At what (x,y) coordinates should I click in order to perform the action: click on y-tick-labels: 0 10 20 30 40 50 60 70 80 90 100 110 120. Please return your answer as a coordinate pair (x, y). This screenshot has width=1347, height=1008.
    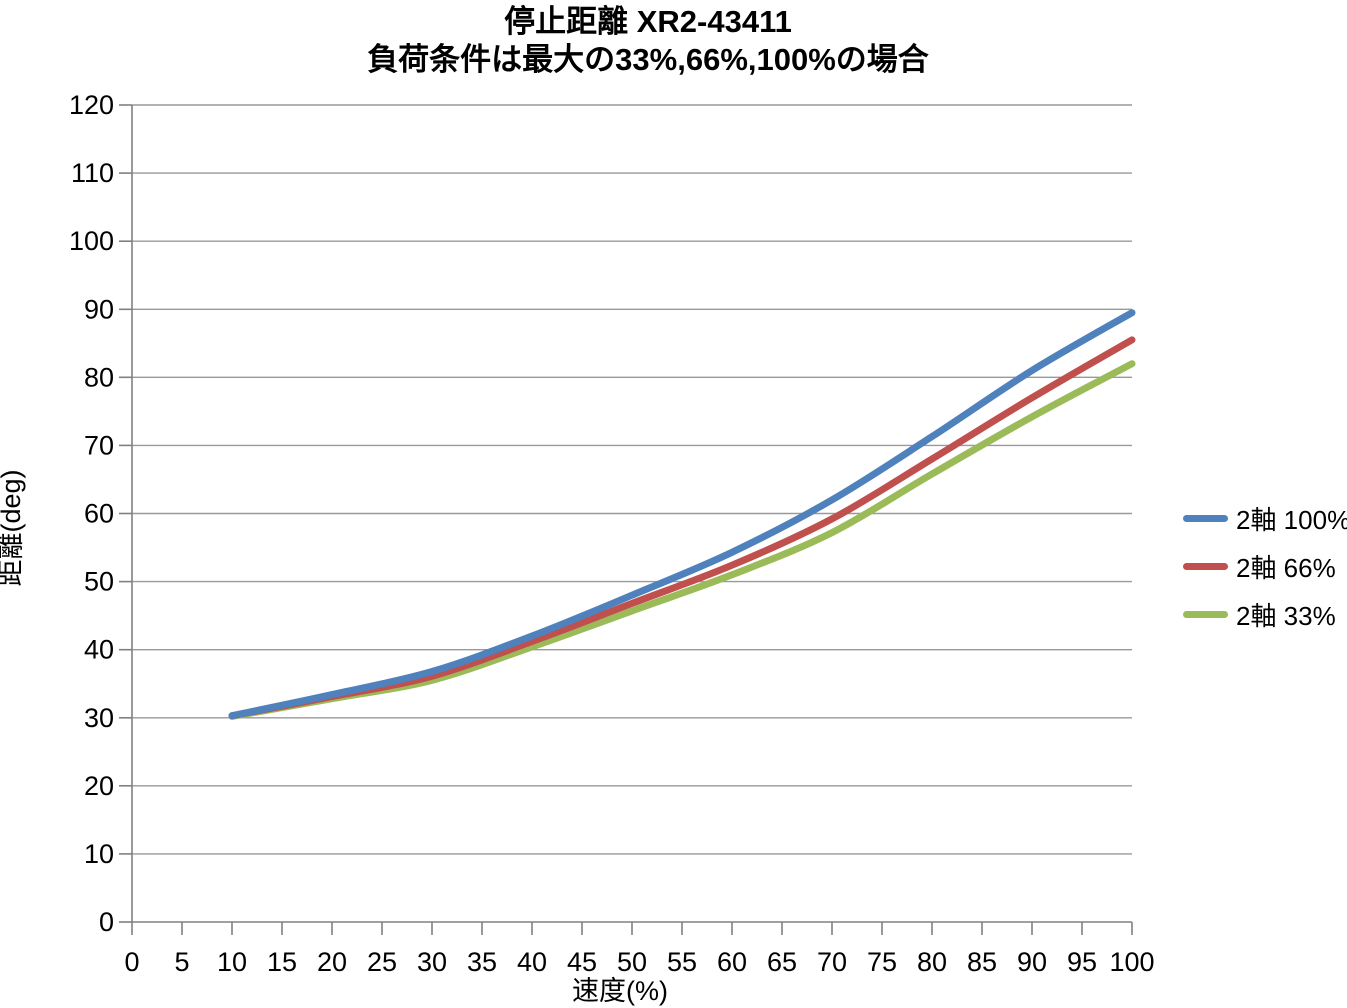
    Looking at the image, I should click on (100, 513).